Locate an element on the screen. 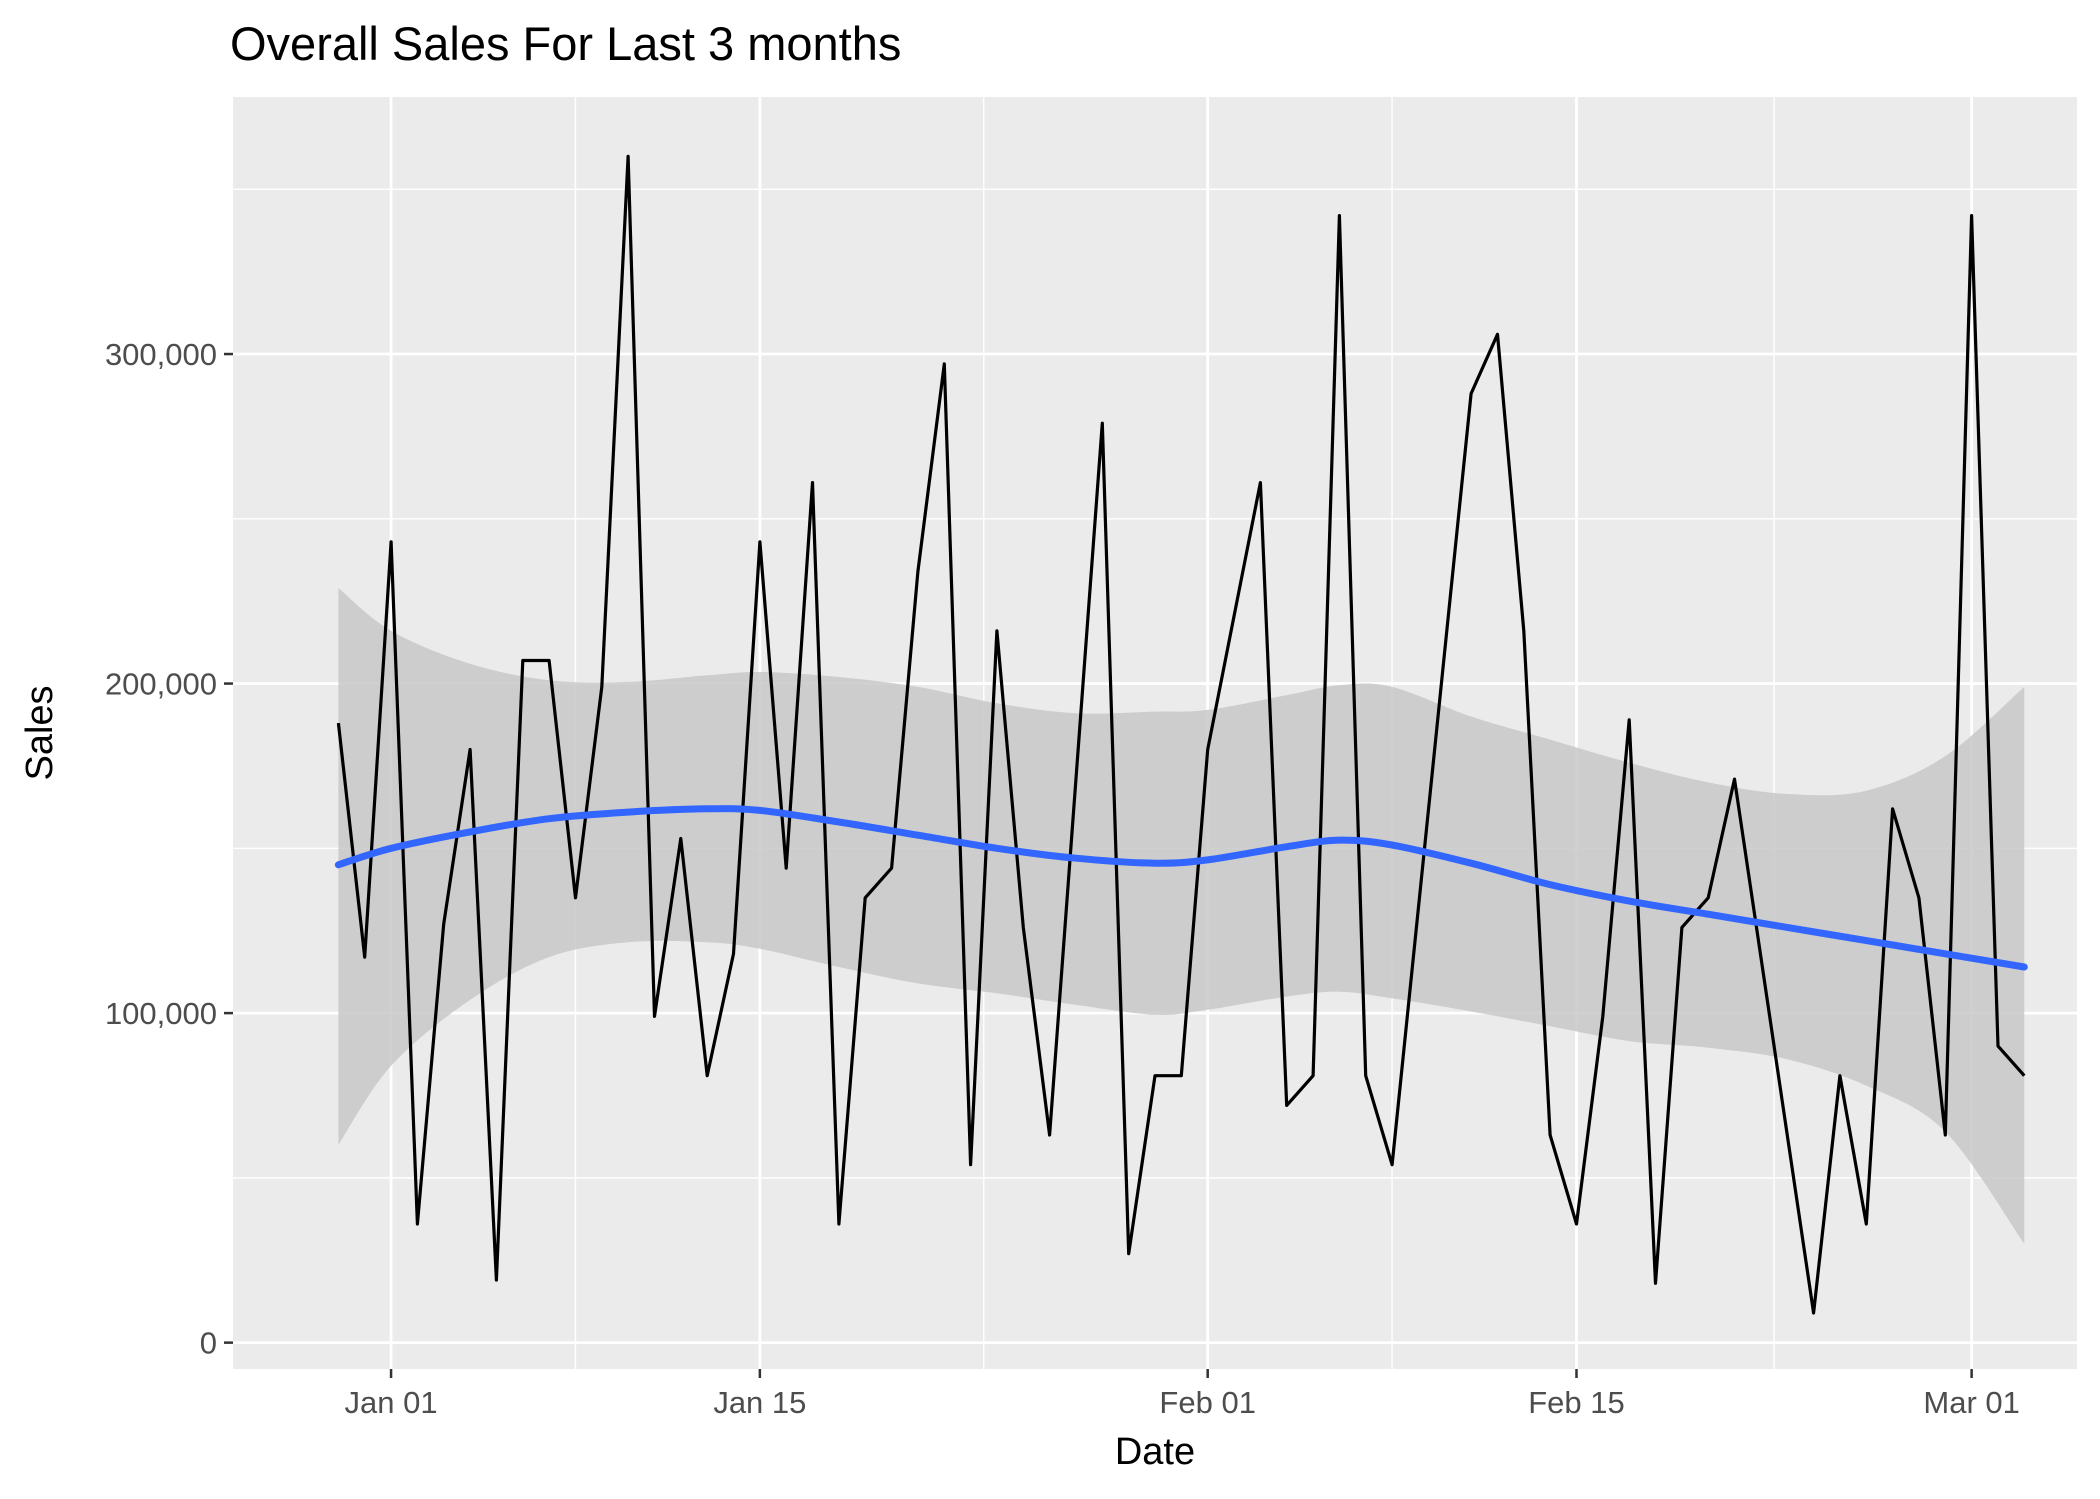 This screenshot has width=2100, height=1499. x-tick-label: Feb 15 is located at coordinates (1576, 1402).